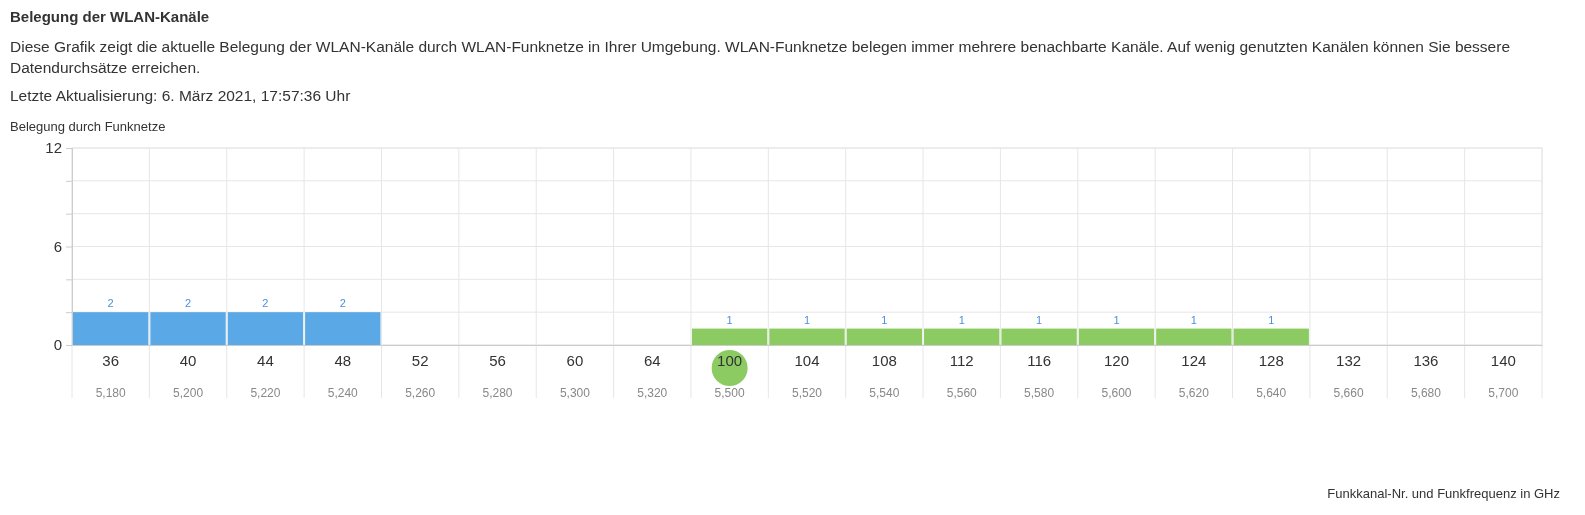  I want to click on text: 5,560, so click(962, 393).